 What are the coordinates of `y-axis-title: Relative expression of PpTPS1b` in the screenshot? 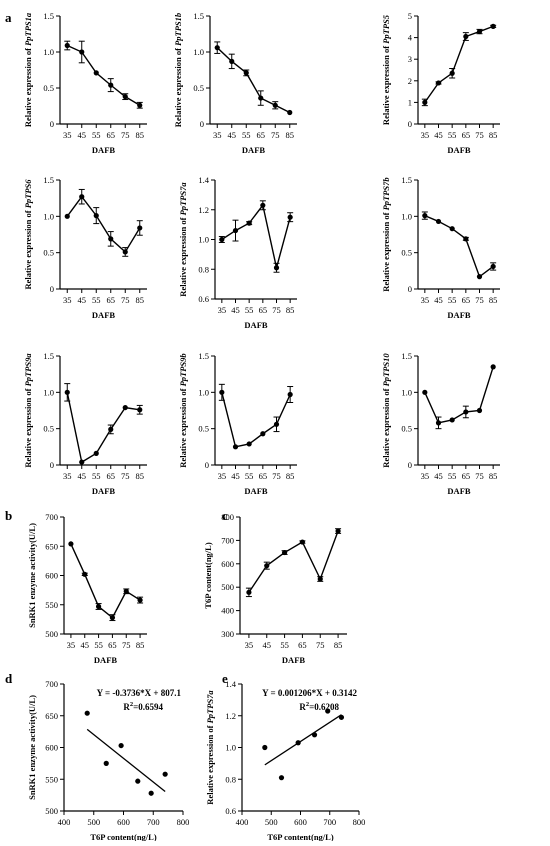 It's located at (178, 70).